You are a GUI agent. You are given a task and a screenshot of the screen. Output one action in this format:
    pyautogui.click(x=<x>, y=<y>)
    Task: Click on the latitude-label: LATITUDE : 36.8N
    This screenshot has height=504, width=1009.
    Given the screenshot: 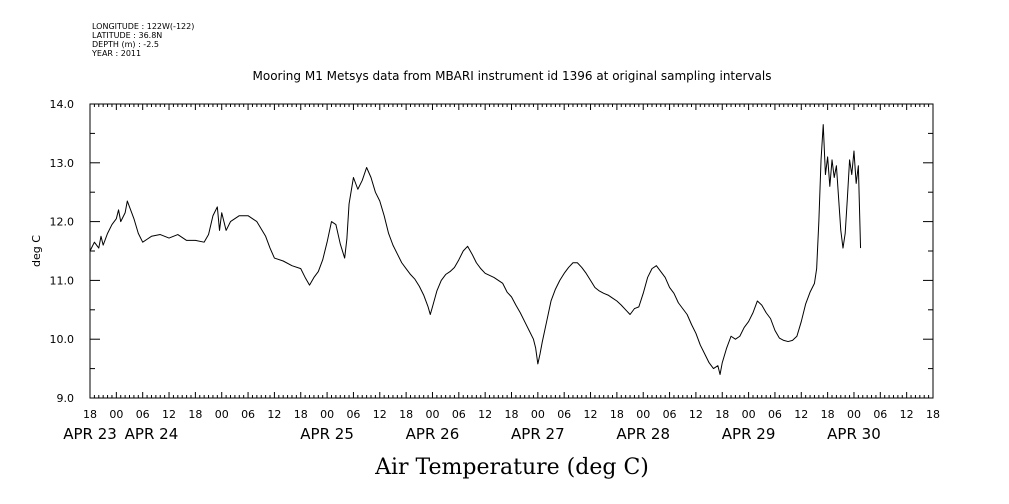 What is the action you would take?
    pyautogui.click(x=127, y=35)
    